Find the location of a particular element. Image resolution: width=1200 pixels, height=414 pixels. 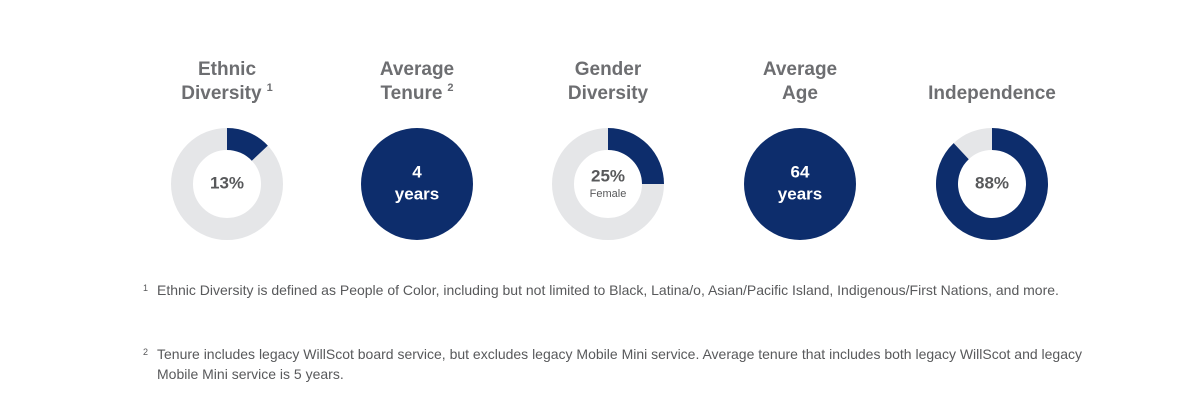

stat-title: Age is located at coordinates (800, 93).